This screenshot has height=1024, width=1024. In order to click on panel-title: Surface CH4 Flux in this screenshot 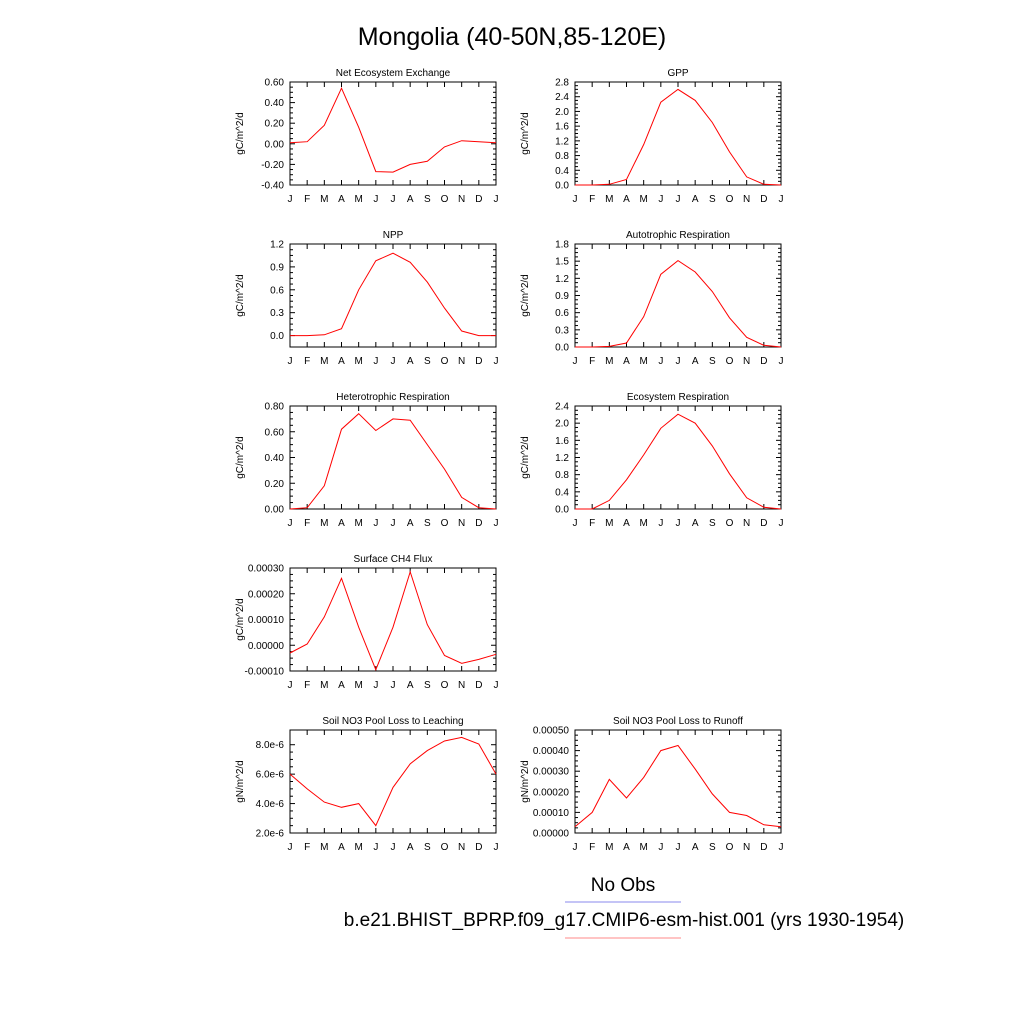, I will do `click(393, 559)`.